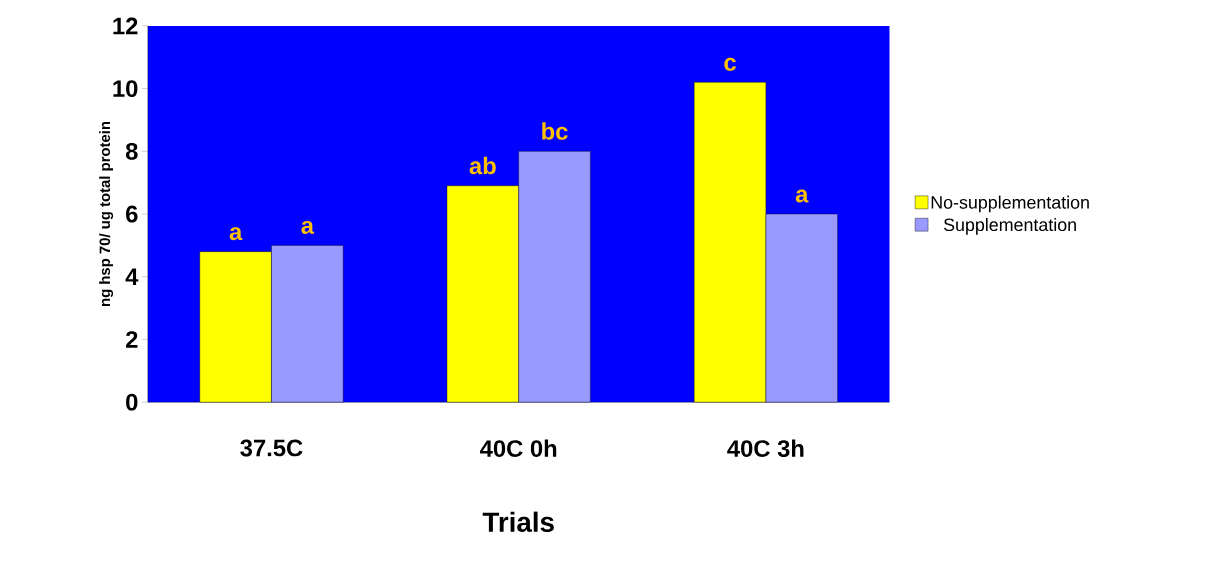 This screenshot has height=568, width=1219. What do you see at coordinates (1009, 226) in the screenshot?
I see `legend-label: Supplementation` at bounding box center [1009, 226].